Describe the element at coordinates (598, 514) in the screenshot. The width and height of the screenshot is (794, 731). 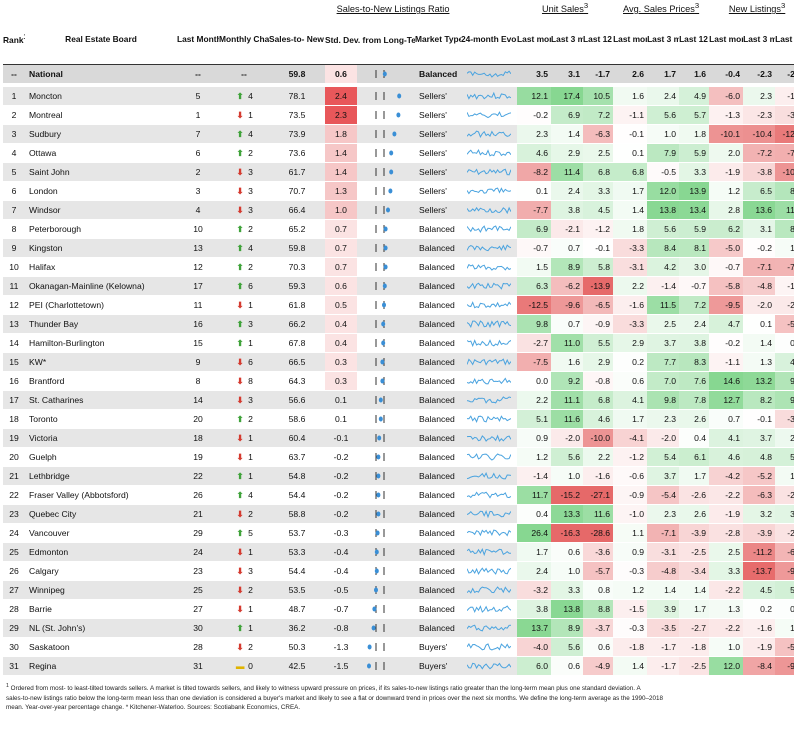
I see `sales-value: 11.6` at that location.